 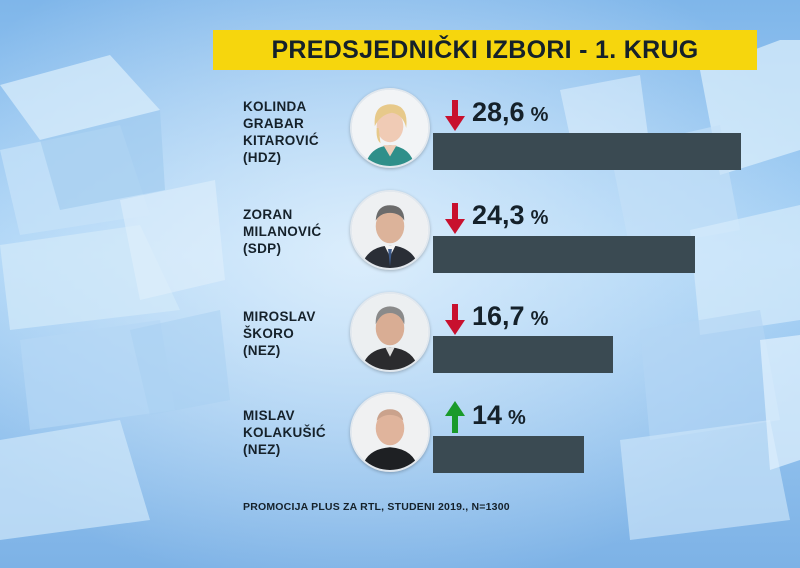 I want to click on candidate-value-4: 14%, so click(x=499, y=415).